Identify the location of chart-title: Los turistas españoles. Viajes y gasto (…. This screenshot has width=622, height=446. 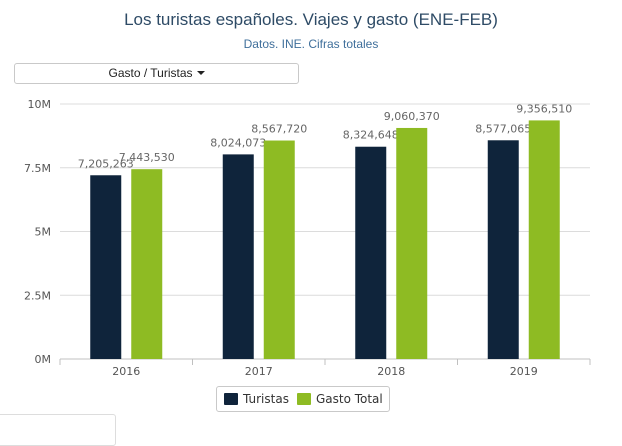
(311, 19).